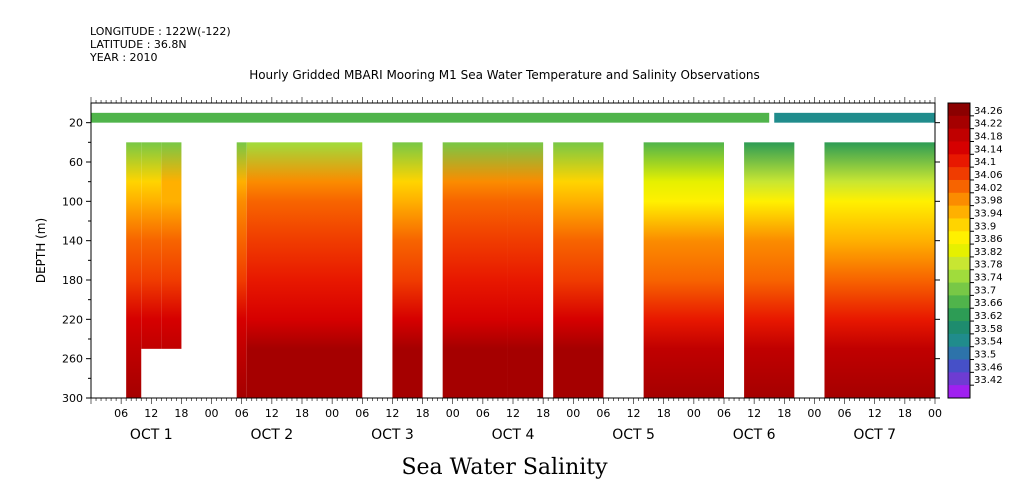 This screenshot has width=1009, height=504. What do you see at coordinates (754, 435) in the screenshot?
I see `day-label: OCT 6` at bounding box center [754, 435].